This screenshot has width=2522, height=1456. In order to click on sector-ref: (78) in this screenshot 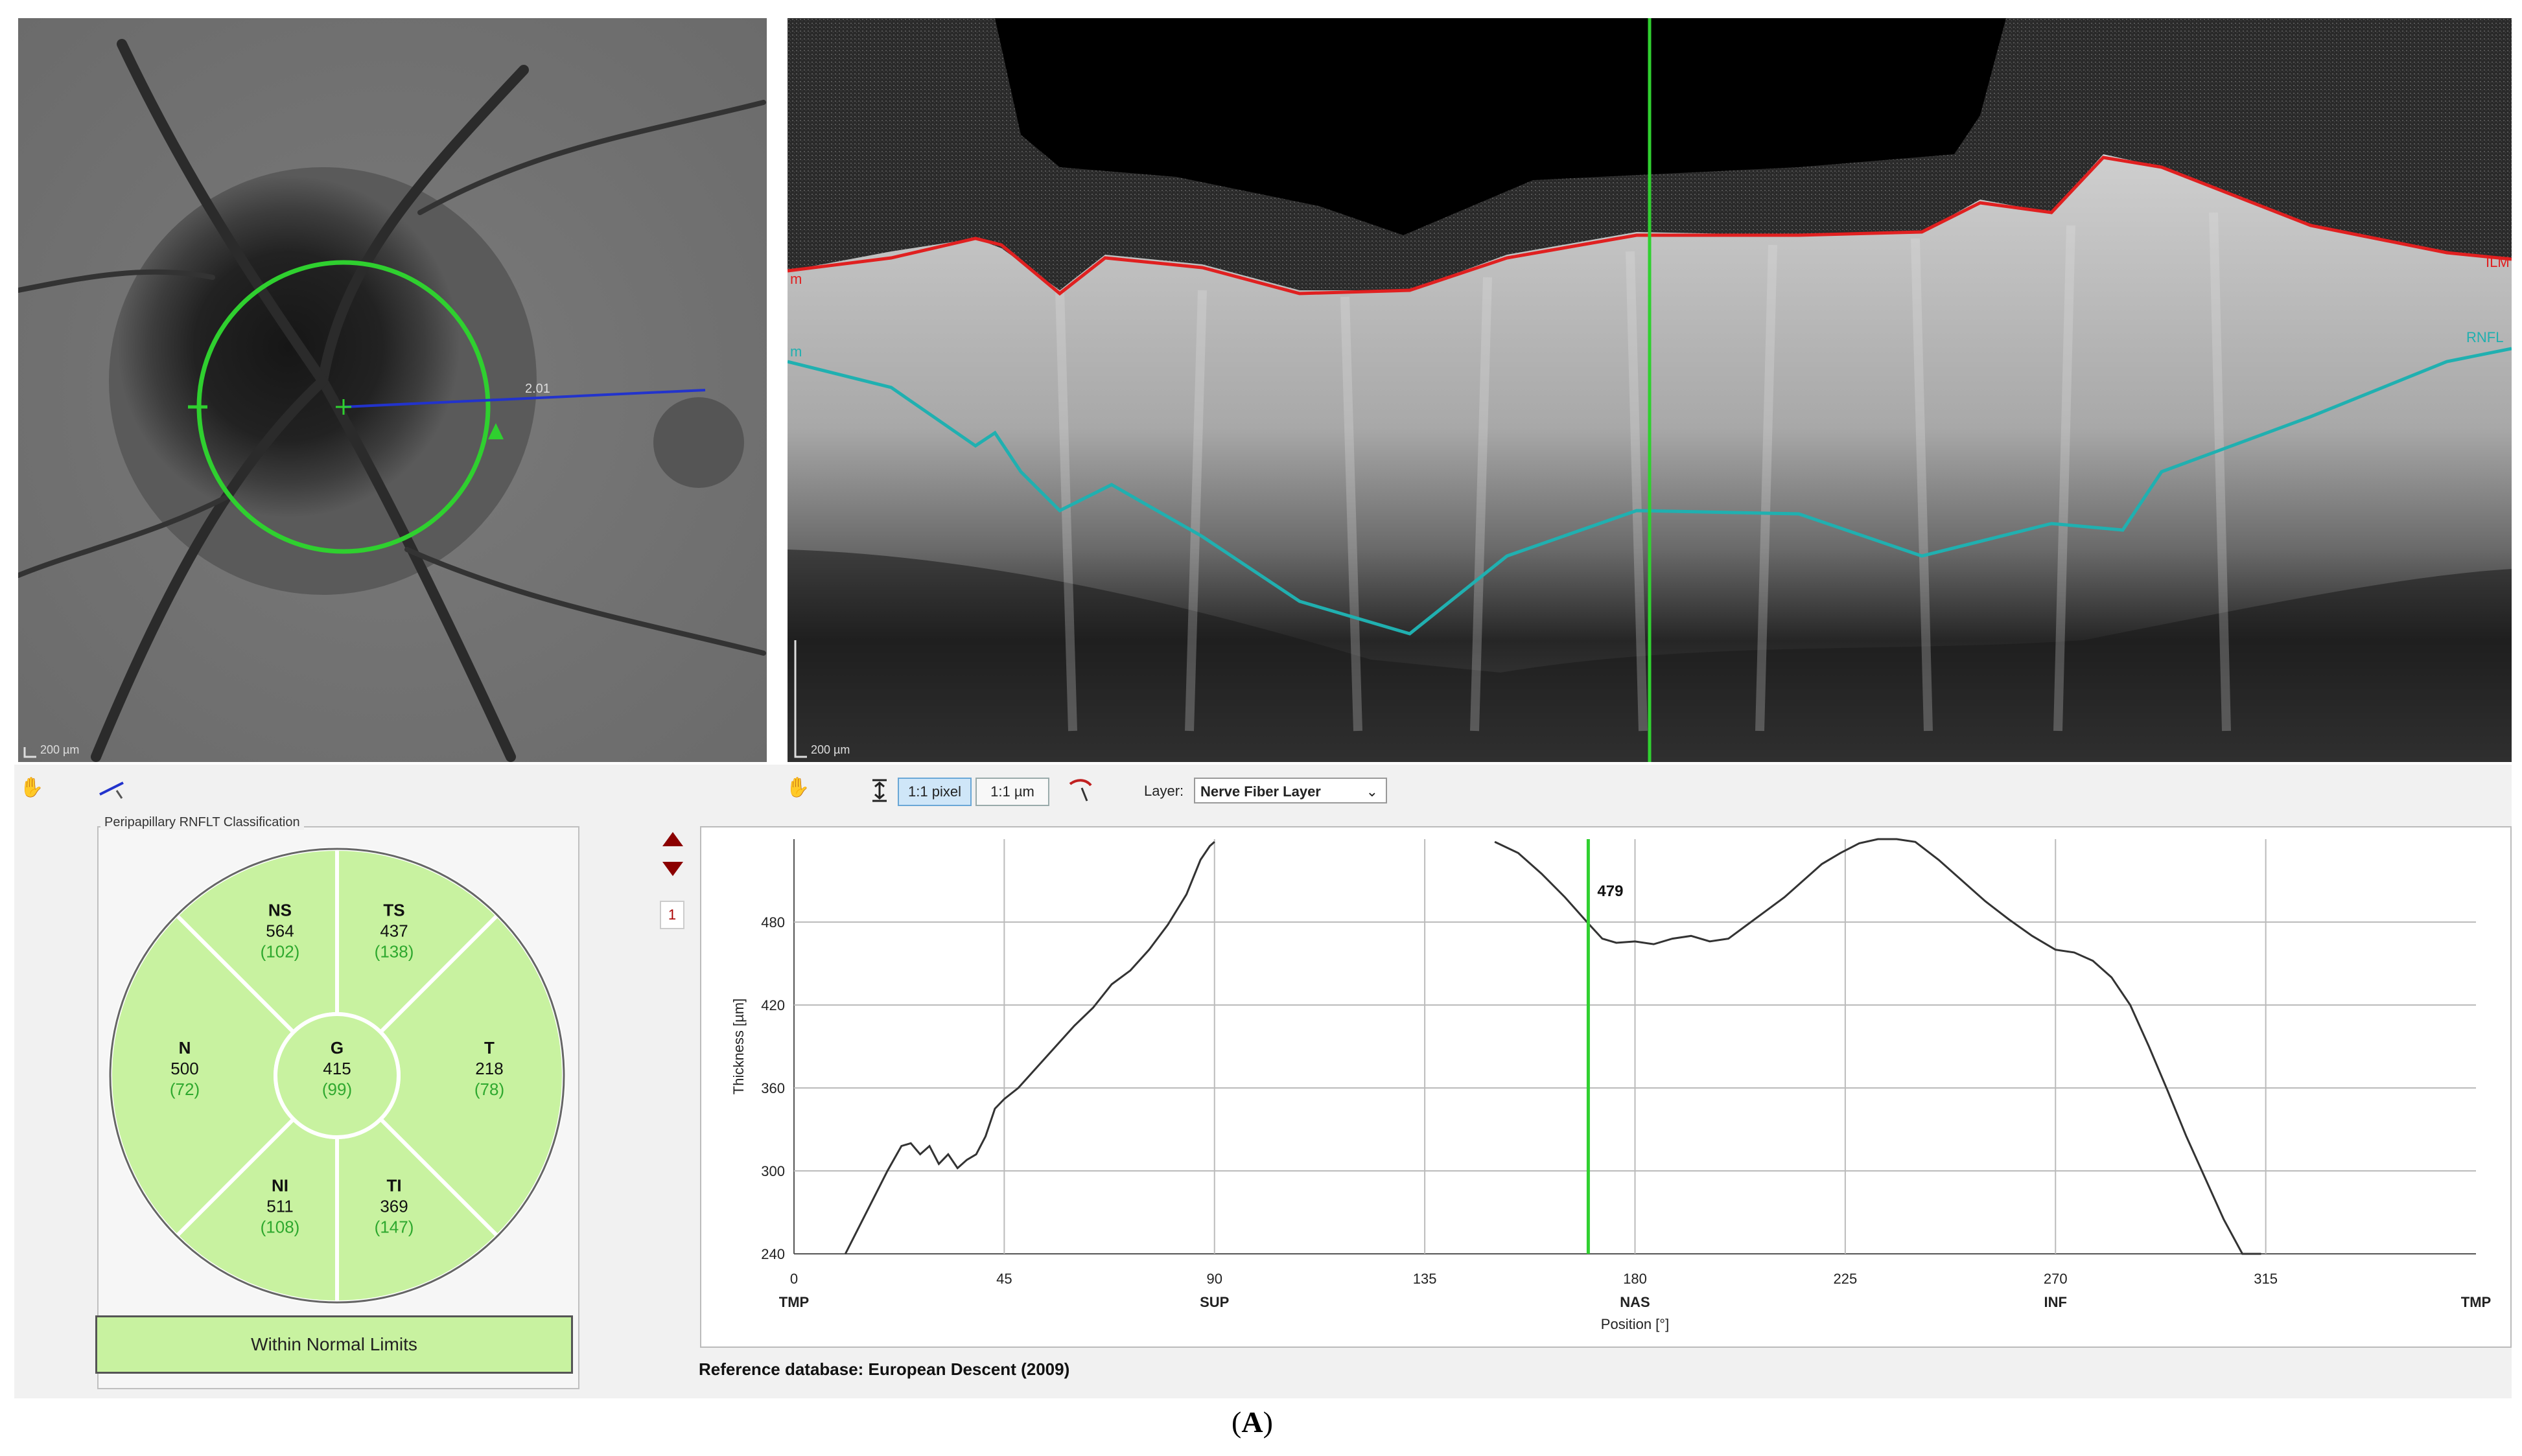, I will do `click(489, 1089)`.